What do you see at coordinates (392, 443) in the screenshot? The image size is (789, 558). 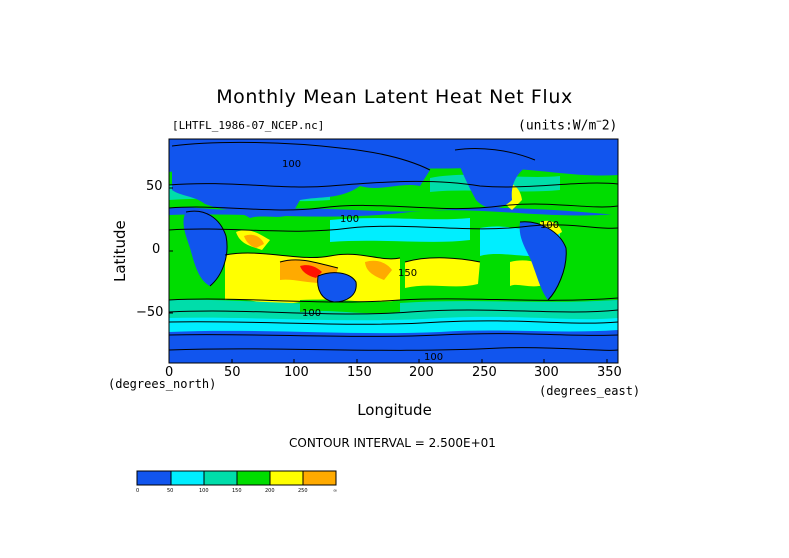 I see `contour-interval: CONTOUR INTERVAL = 2.500E+01` at bounding box center [392, 443].